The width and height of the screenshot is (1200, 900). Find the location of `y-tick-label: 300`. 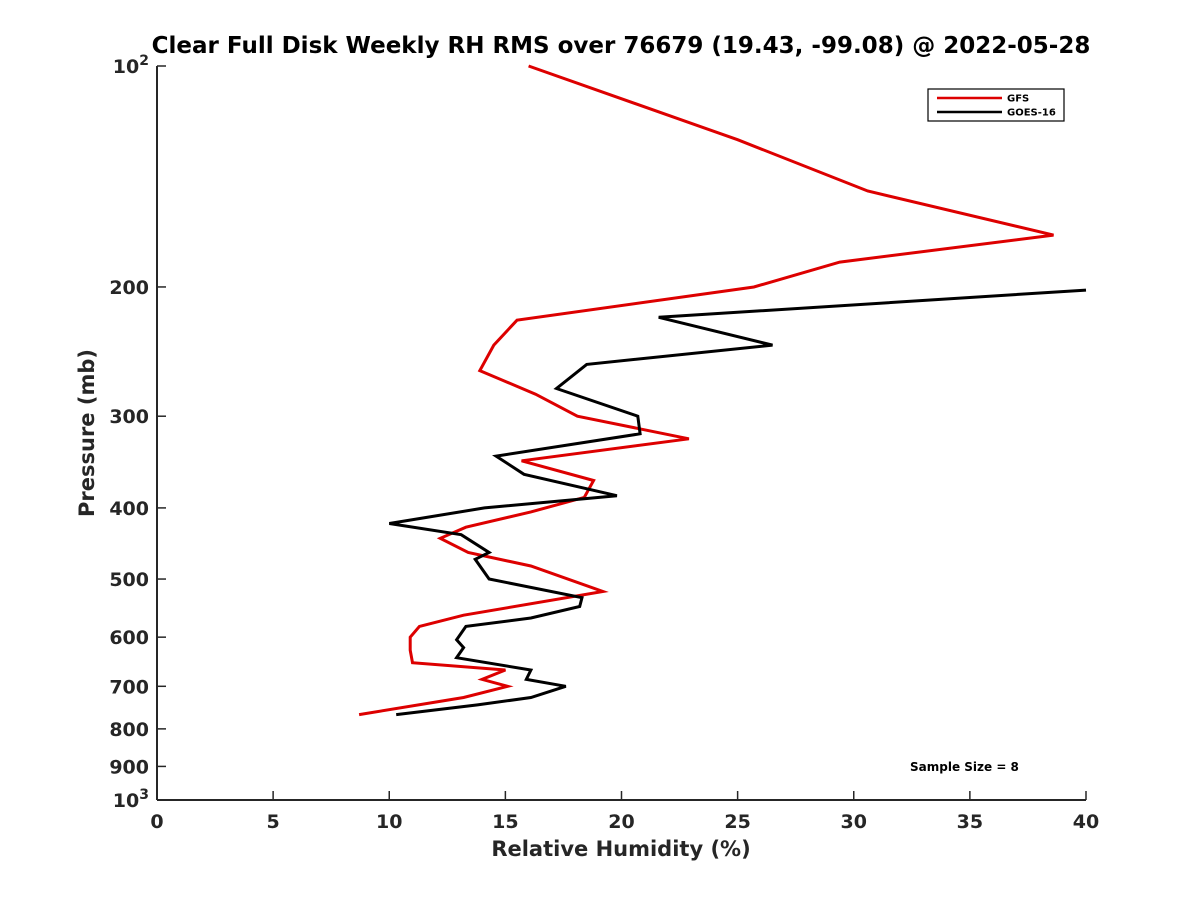

y-tick-label: 300 is located at coordinates (129, 417).